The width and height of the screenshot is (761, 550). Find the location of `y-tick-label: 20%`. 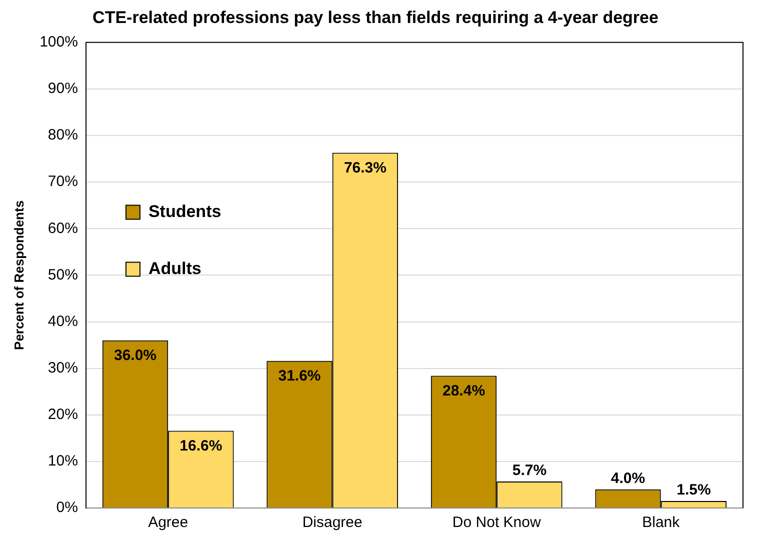

y-tick-label: 20% is located at coordinates (63, 415).